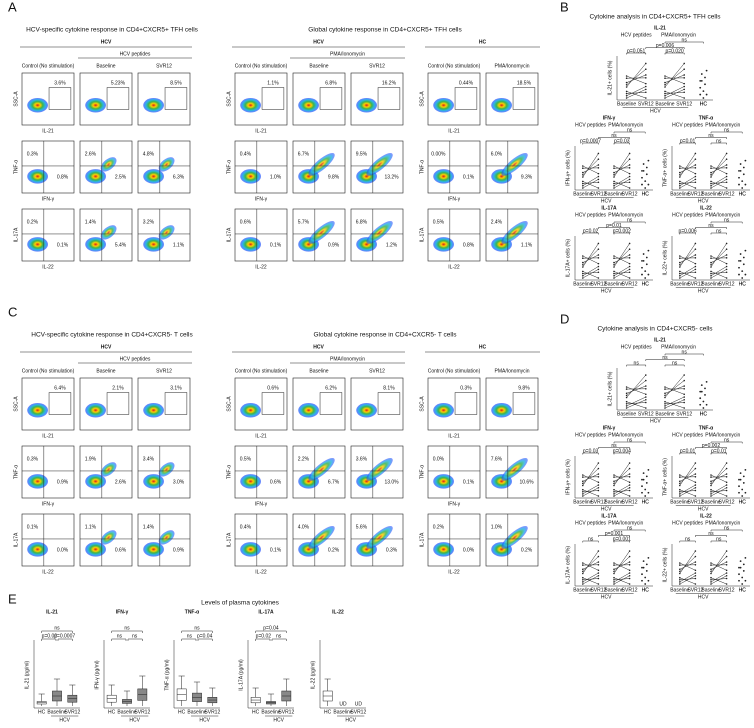 The width and height of the screenshot is (754, 728). I want to click on y-axis-label: TNF-α+ cells (%), so click(665, 477).